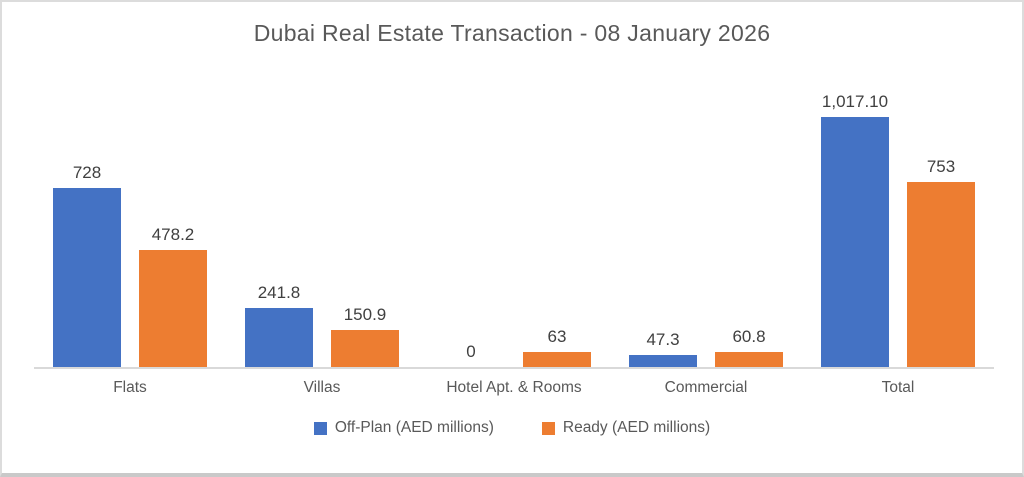 This screenshot has height=477, width=1024. Describe the element at coordinates (279, 337) in the screenshot. I see `bar-off-plan-aed-millions-villas` at that location.